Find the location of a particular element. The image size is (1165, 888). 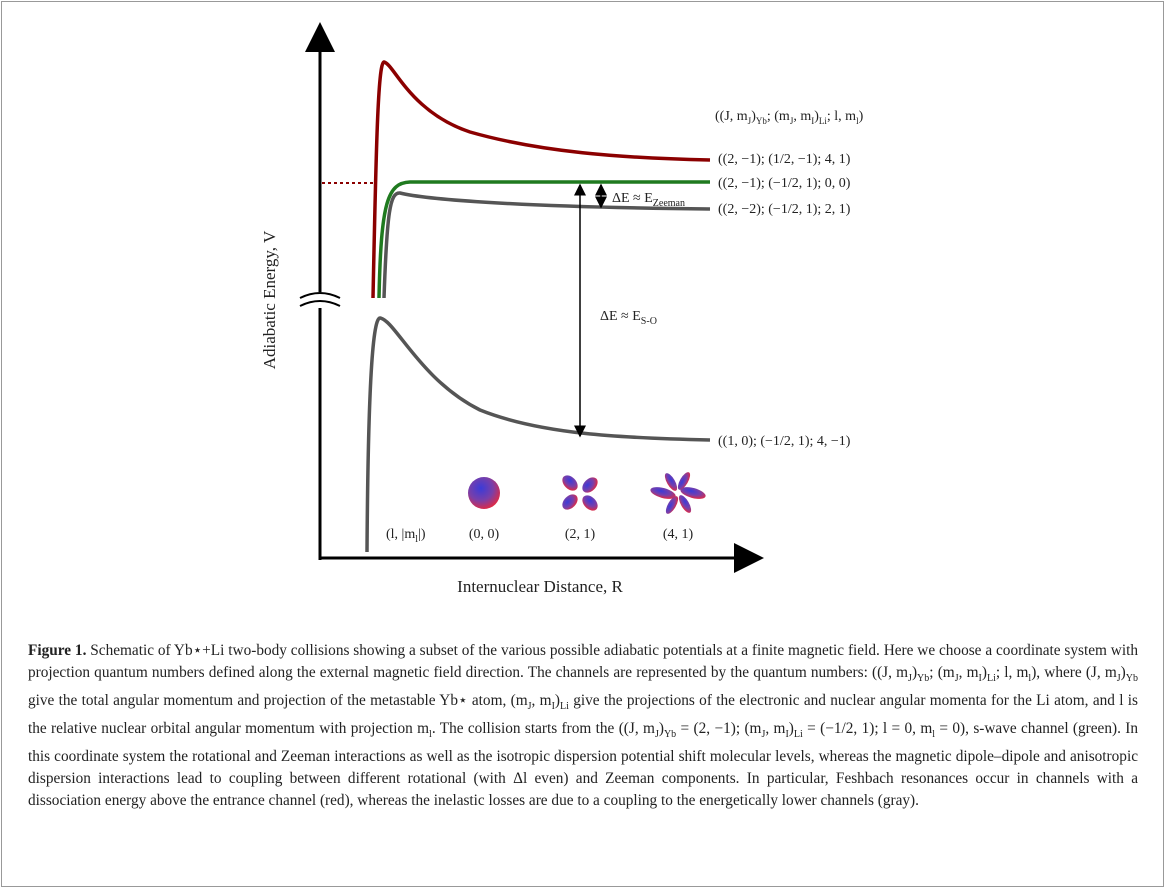

curve-label: ((2, −1); (−1/2, 1); 0, 0) is located at coordinates (784, 183).